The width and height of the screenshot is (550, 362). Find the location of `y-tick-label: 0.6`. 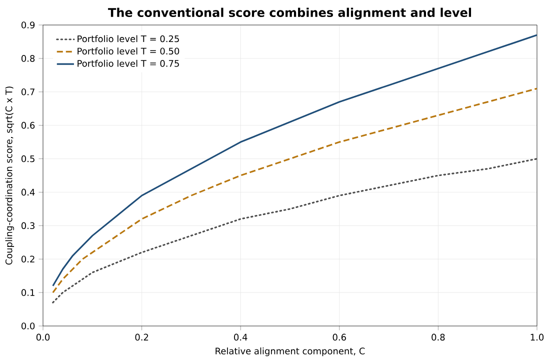

y-tick-label: 0.6 is located at coordinates (28, 125).